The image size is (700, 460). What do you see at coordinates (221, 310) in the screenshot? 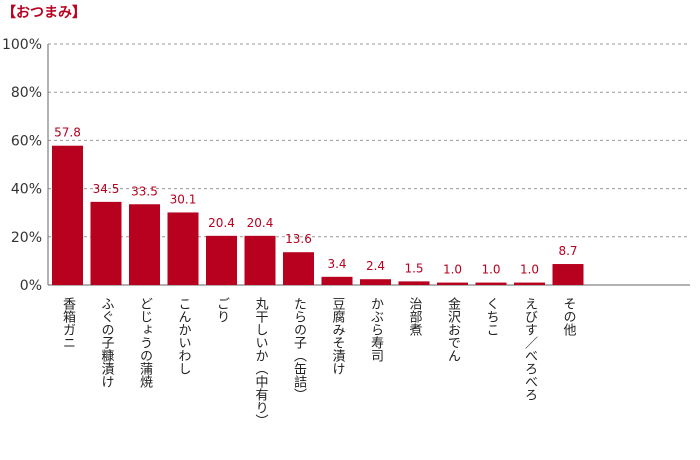
I see `category-label: ごり` at bounding box center [221, 310].